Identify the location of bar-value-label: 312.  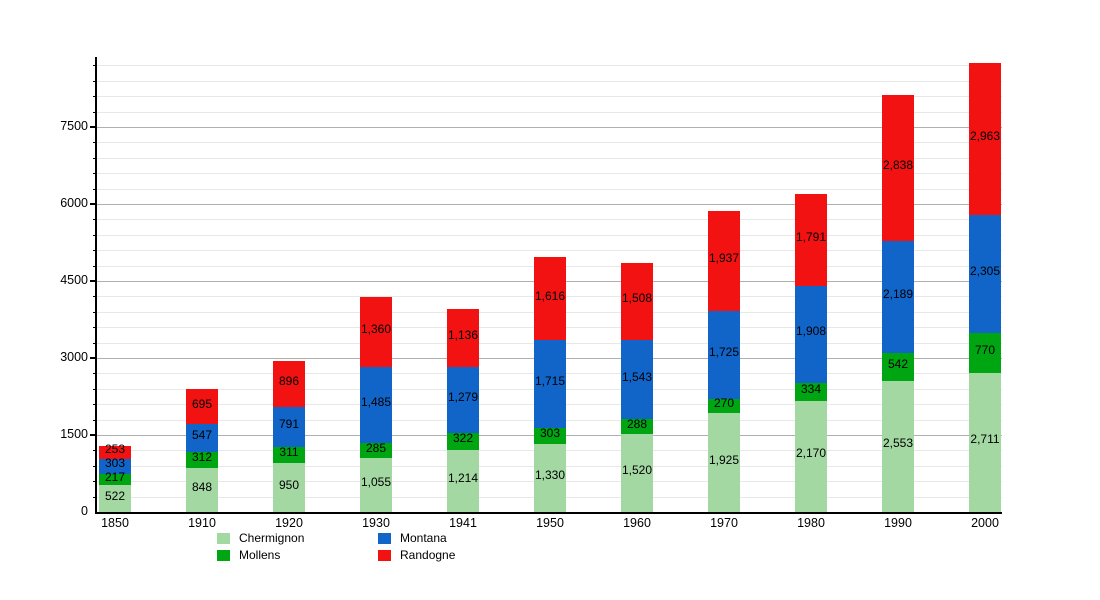
(202, 457).